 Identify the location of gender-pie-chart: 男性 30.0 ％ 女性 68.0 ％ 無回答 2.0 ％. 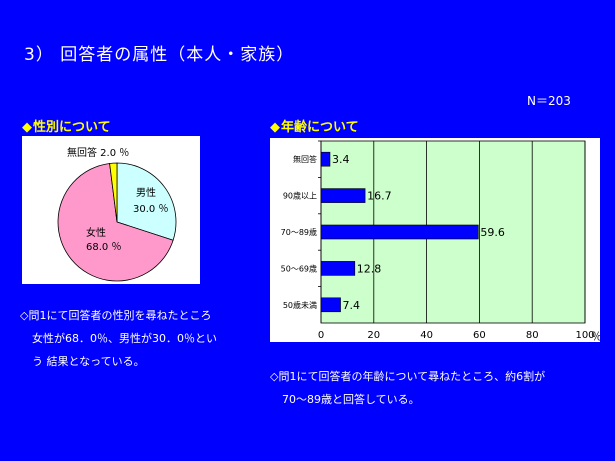
(117, 214).